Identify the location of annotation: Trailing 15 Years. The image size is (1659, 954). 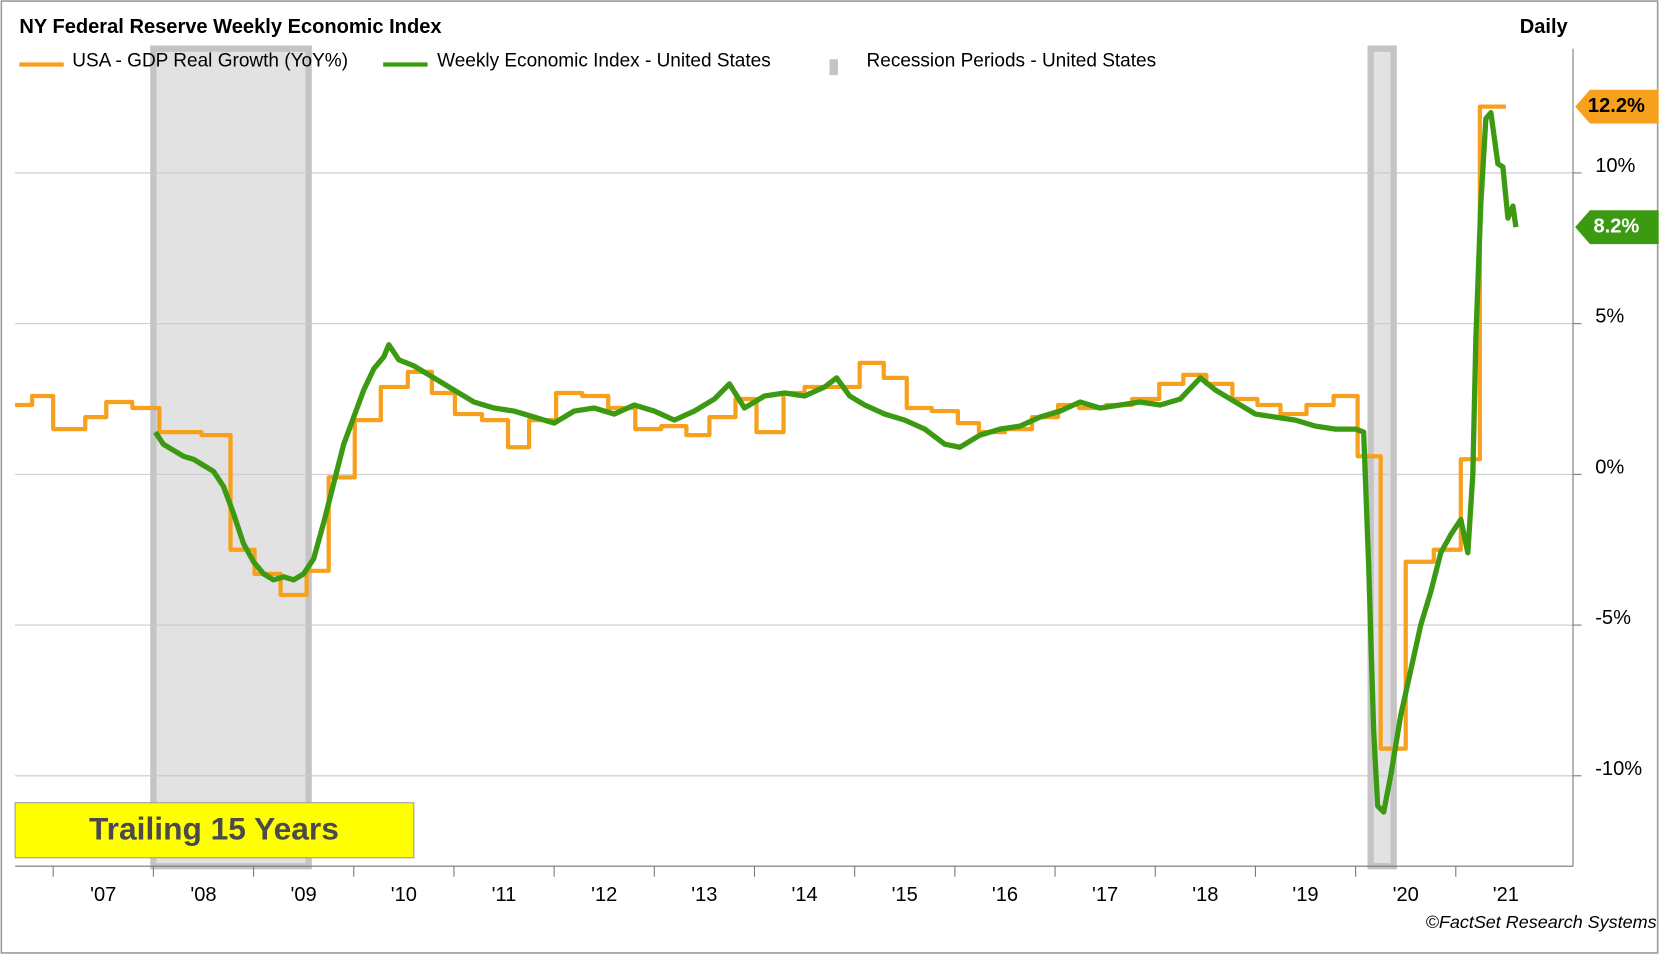
(214, 829).